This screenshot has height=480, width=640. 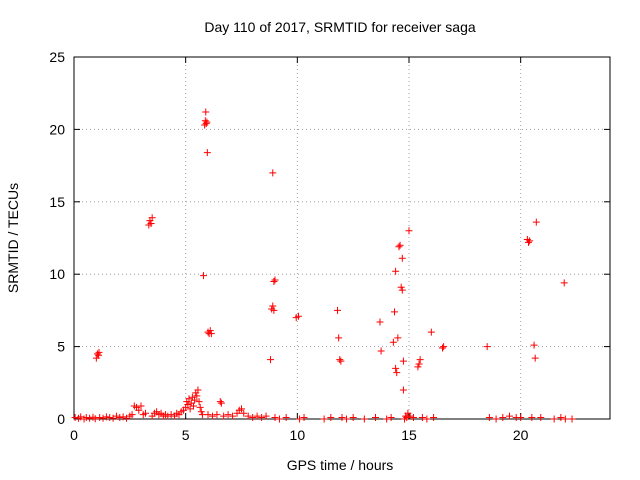 I want to click on y-tick-label: 15, so click(x=57, y=202).